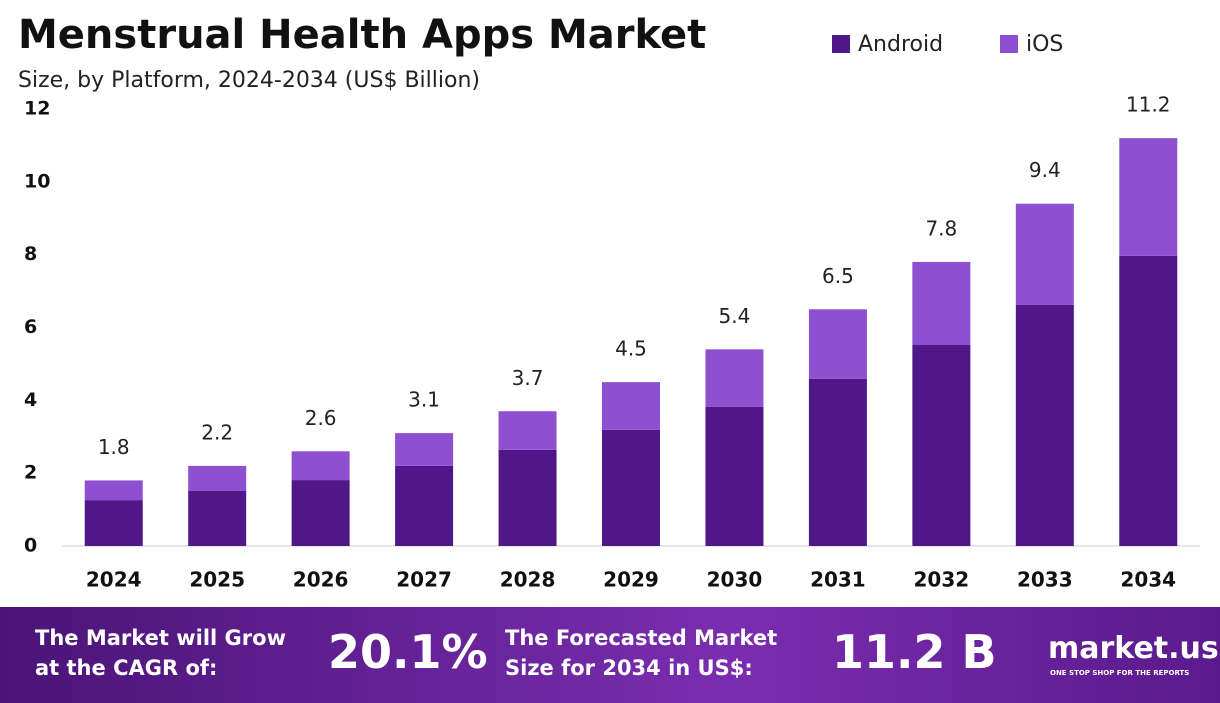 Image resolution: width=1220 pixels, height=703 pixels. Describe the element at coordinates (37, 181) in the screenshot. I see `y-tick-label: 10` at that location.